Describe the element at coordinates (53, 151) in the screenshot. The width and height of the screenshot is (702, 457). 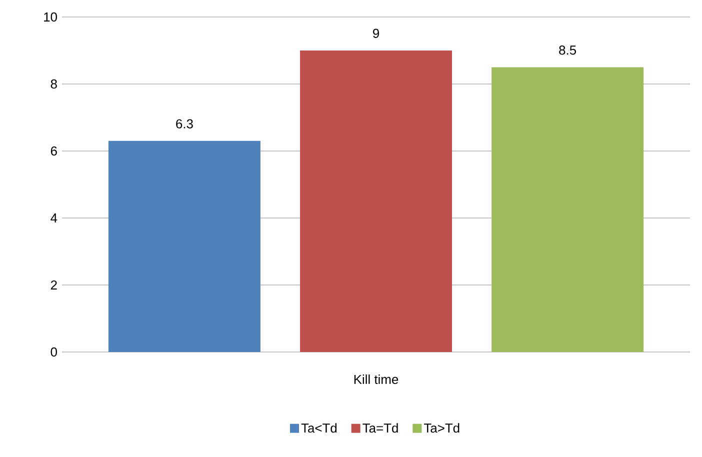
I see `y-tick-label: 6` at that location.